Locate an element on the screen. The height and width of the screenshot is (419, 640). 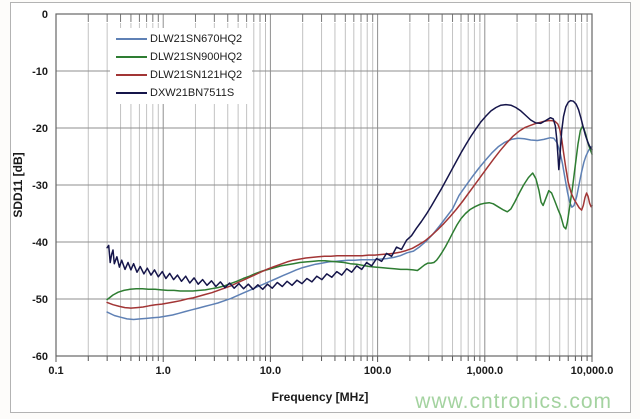
y-tick-label: -10 is located at coordinates (40, 72).